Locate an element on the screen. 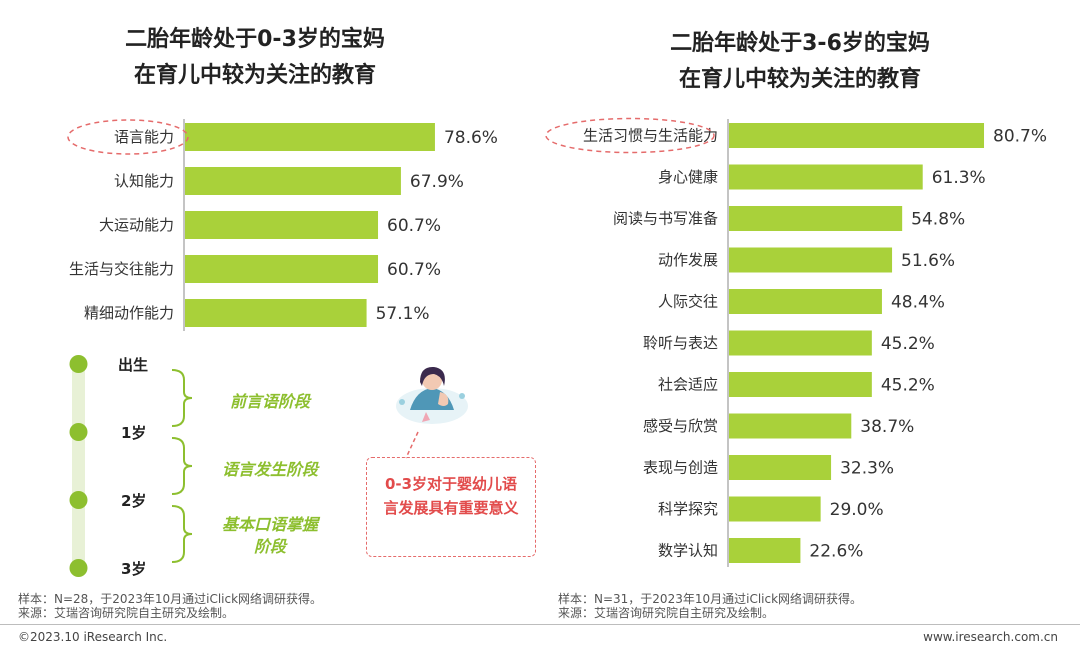 The width and height of the screenshot is (1080, 654). timeline-track is located at coordinates (78, 468).